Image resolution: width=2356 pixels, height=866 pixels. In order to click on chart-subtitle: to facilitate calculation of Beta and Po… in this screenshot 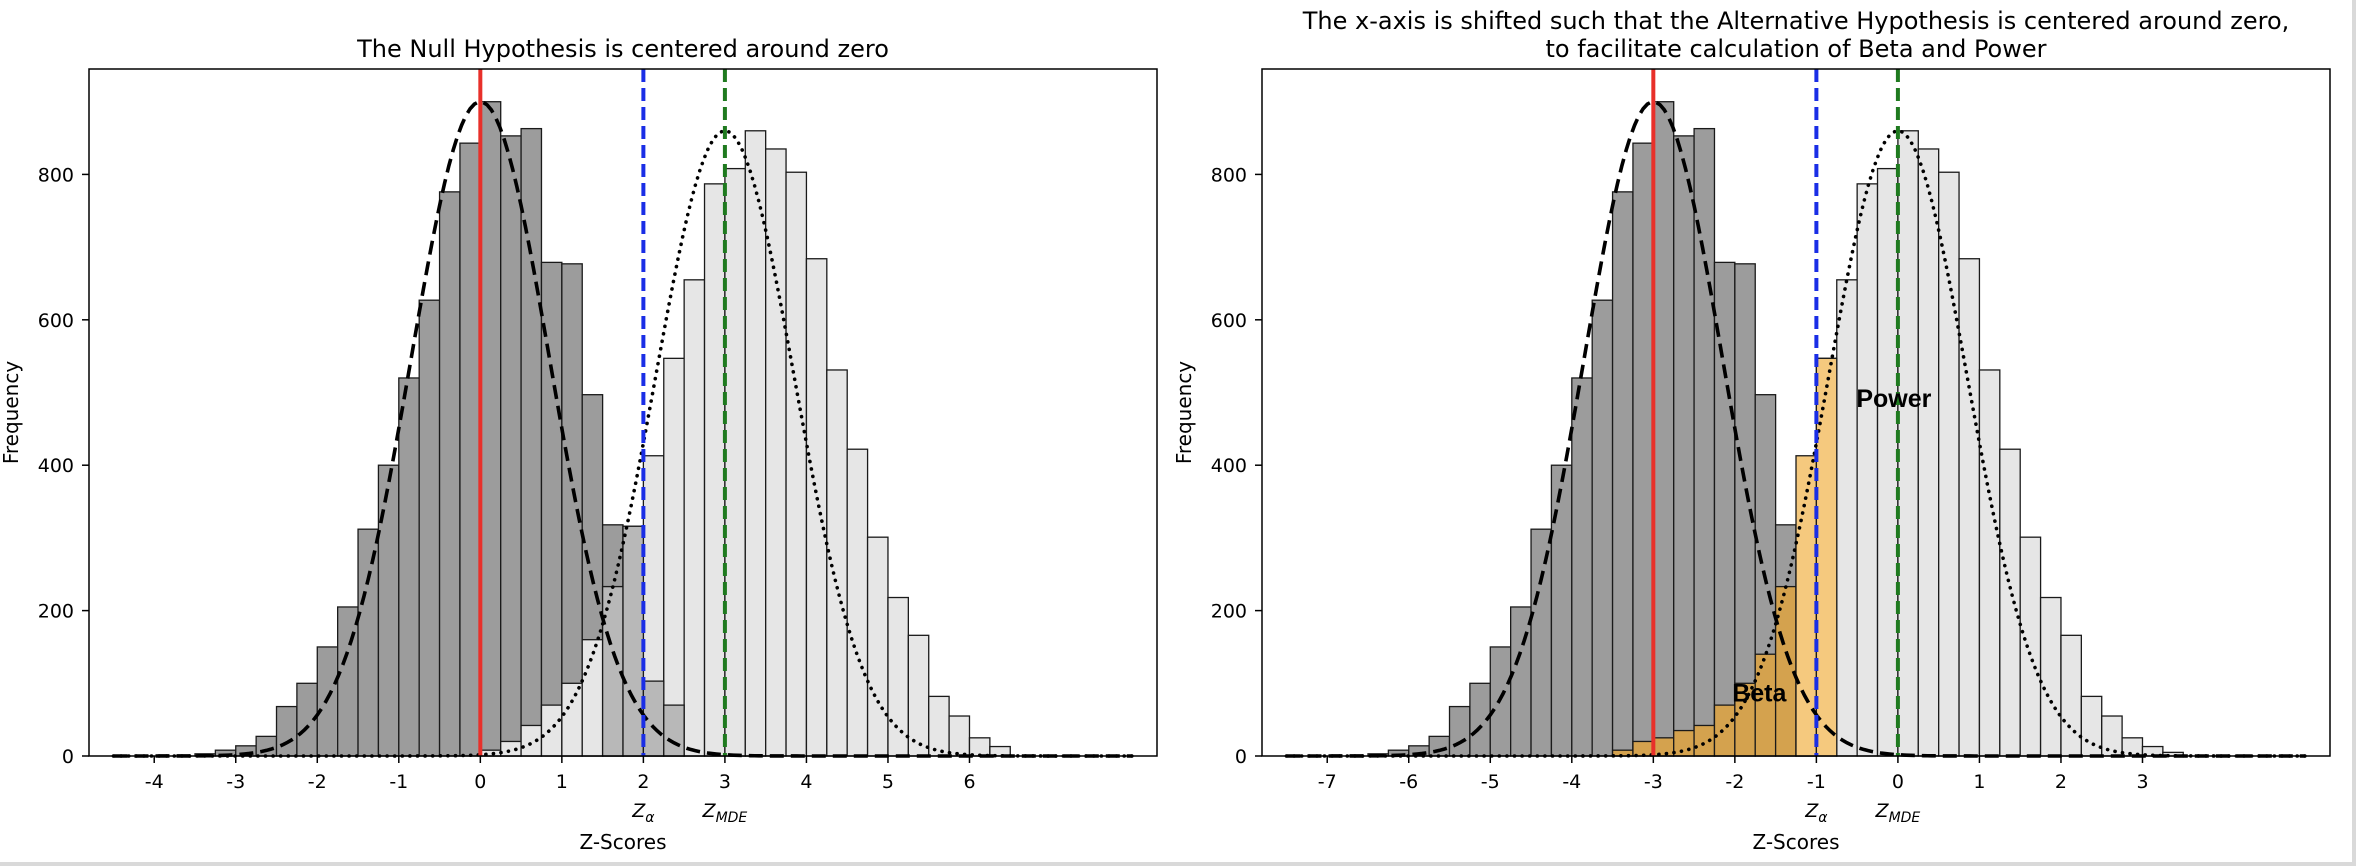, I will do `click(1795, 49)`.